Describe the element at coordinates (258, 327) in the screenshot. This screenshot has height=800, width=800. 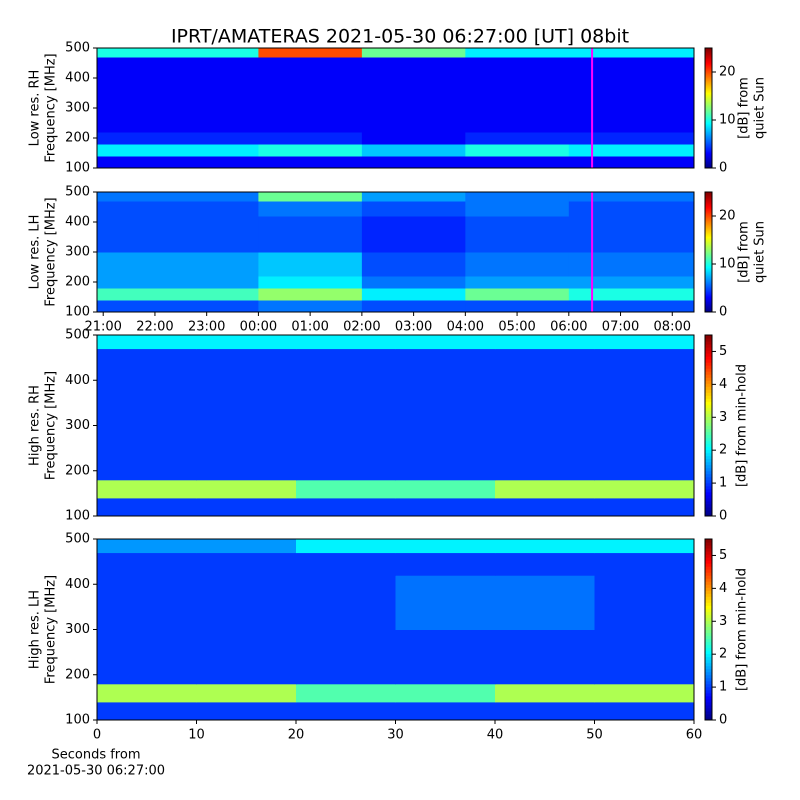
I see `x-tick-label: 00:00` at that location.